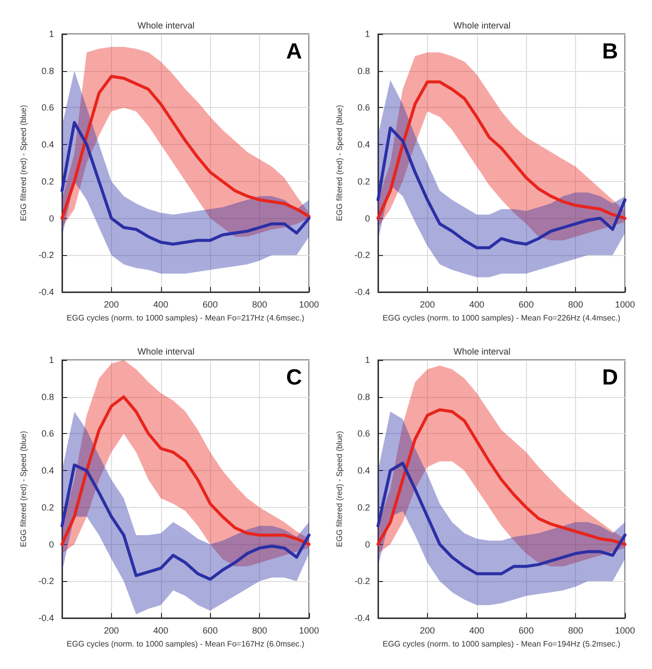 The image size is (652, 669). I want to click on x-axis-title: EGG cycles (norm. to 1000 samples) - Mean Fo=194Hz (5.2msec.), so click(501, 643).